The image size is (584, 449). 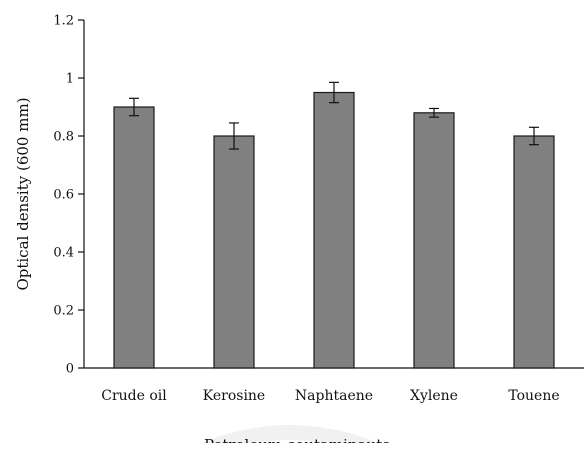 I want to click on y-tick-label: 1, so click(x=70, y=79).